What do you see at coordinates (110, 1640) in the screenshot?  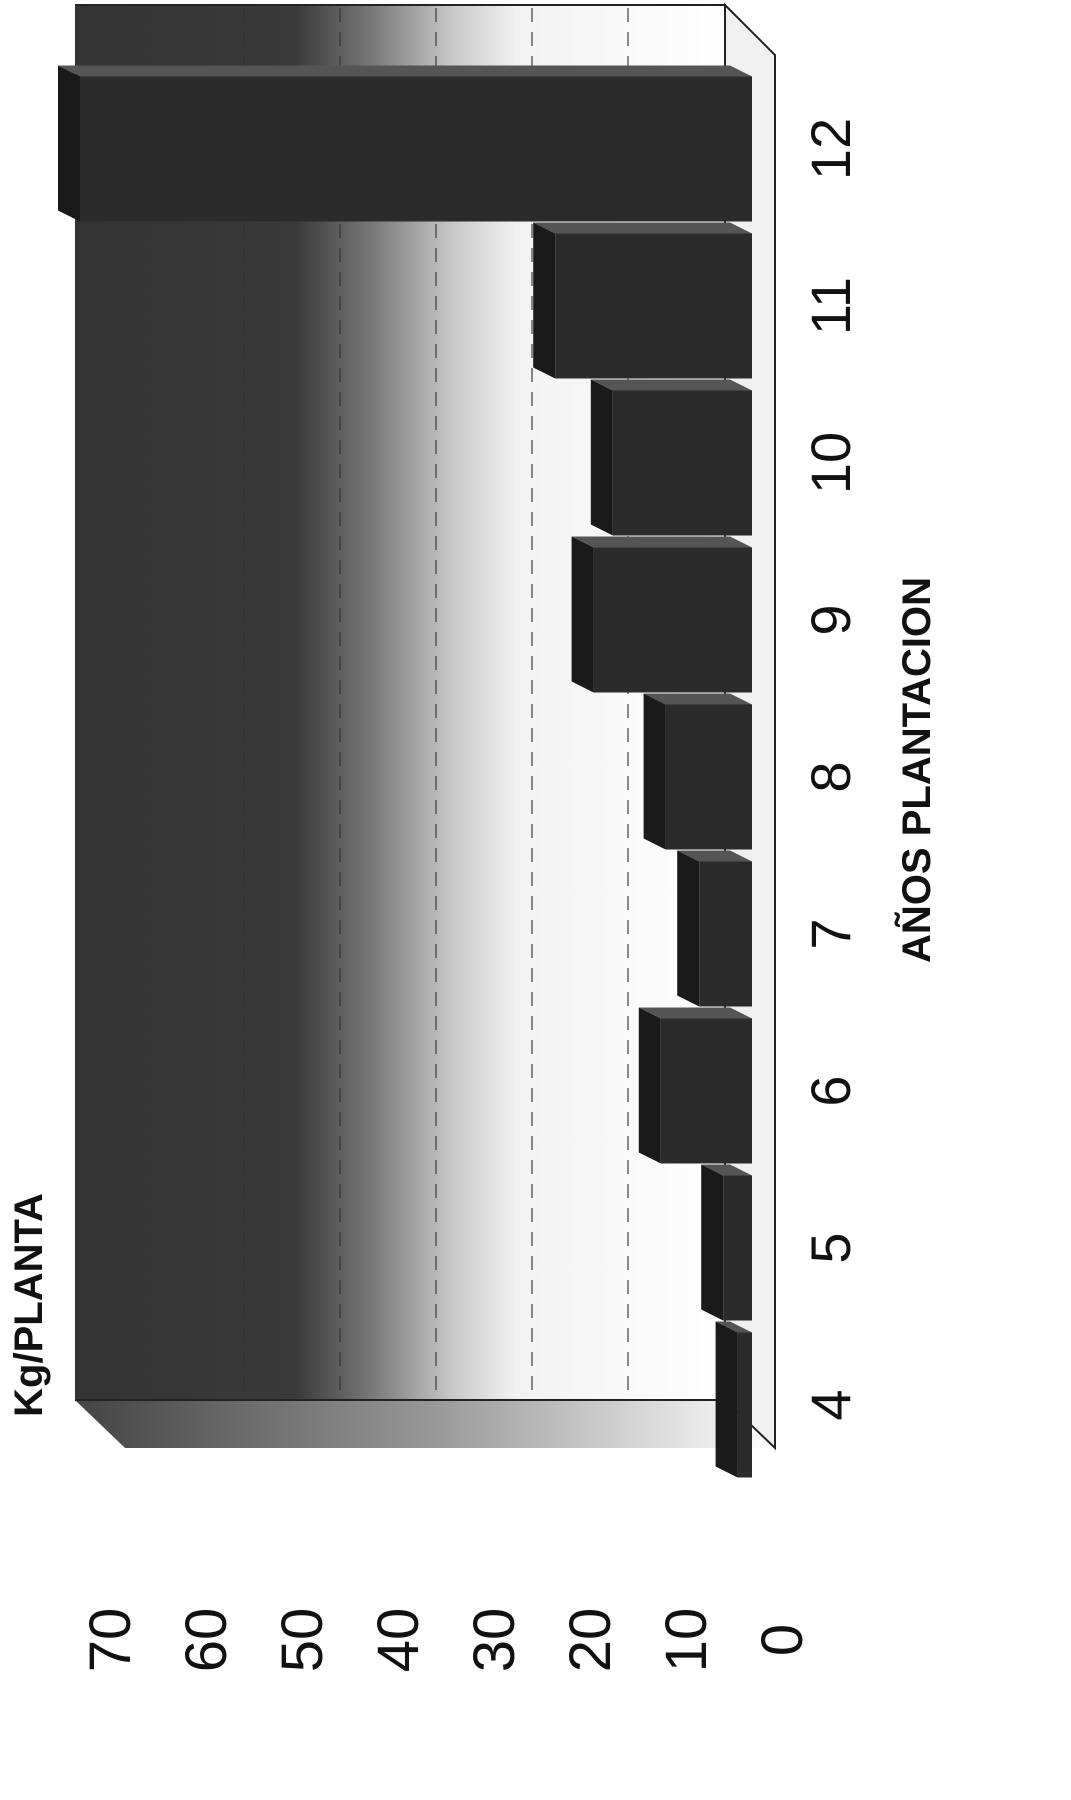 I see `value-tick-70: 70` at bounding box center [110, 1640].